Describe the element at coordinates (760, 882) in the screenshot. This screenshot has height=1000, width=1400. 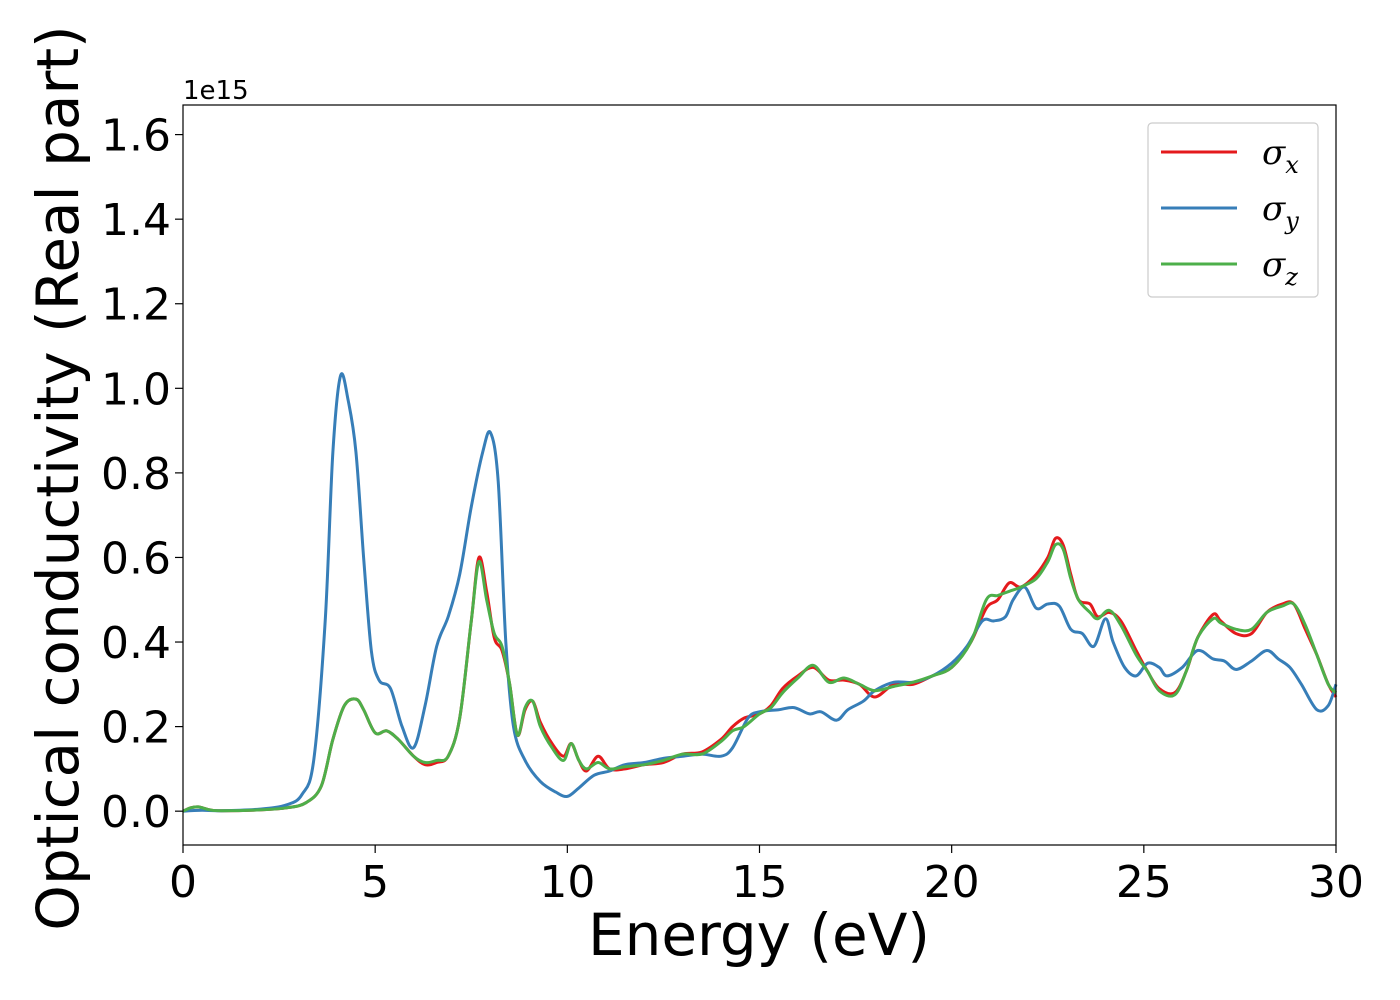
I see `x-tick-label: 15` at that location.